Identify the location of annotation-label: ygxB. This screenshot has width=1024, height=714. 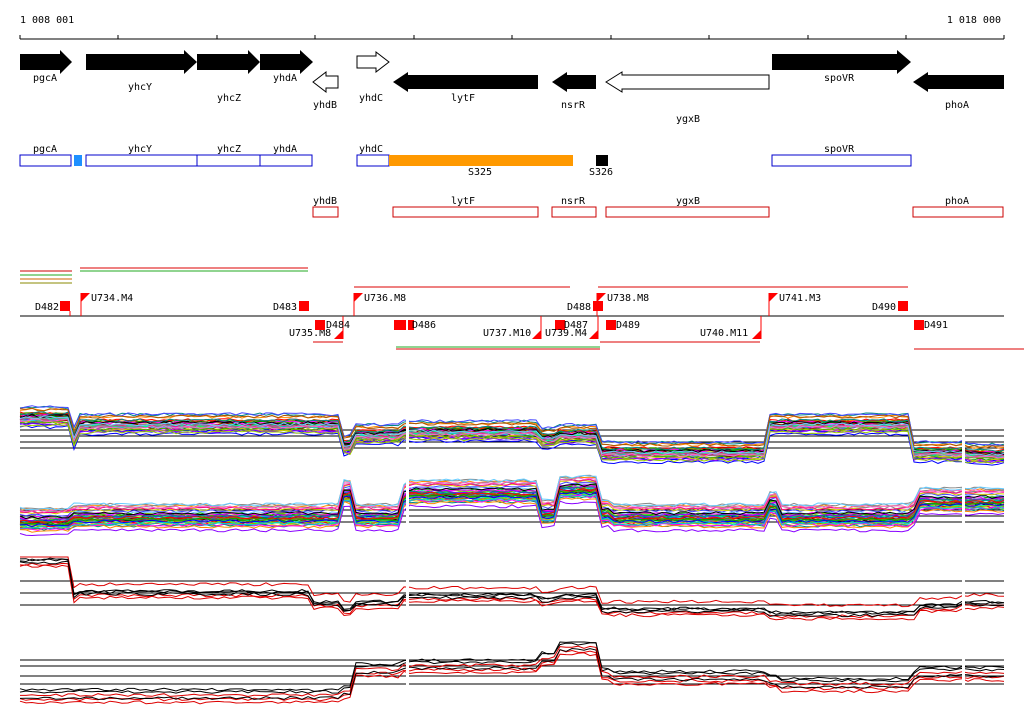
(688, 201).